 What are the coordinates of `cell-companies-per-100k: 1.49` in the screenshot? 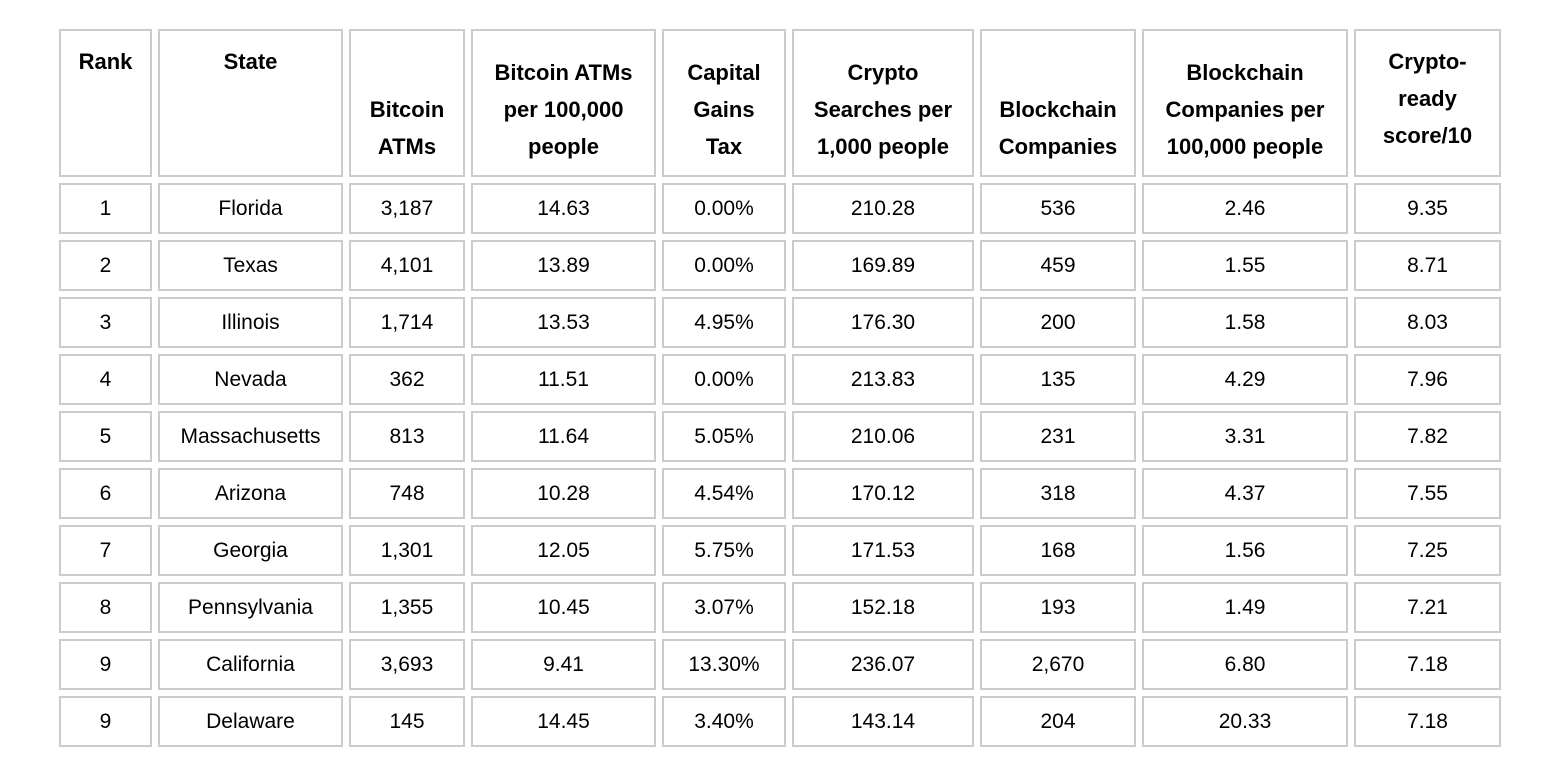 It's located at (1245, 607).